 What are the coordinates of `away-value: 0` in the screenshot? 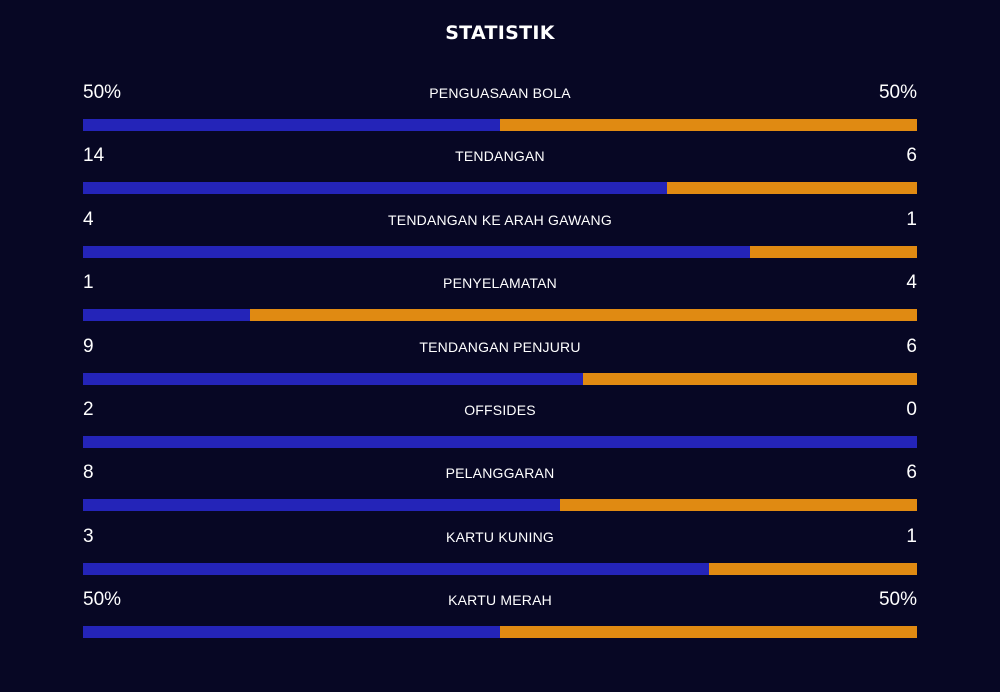 It's located at (911, 409).